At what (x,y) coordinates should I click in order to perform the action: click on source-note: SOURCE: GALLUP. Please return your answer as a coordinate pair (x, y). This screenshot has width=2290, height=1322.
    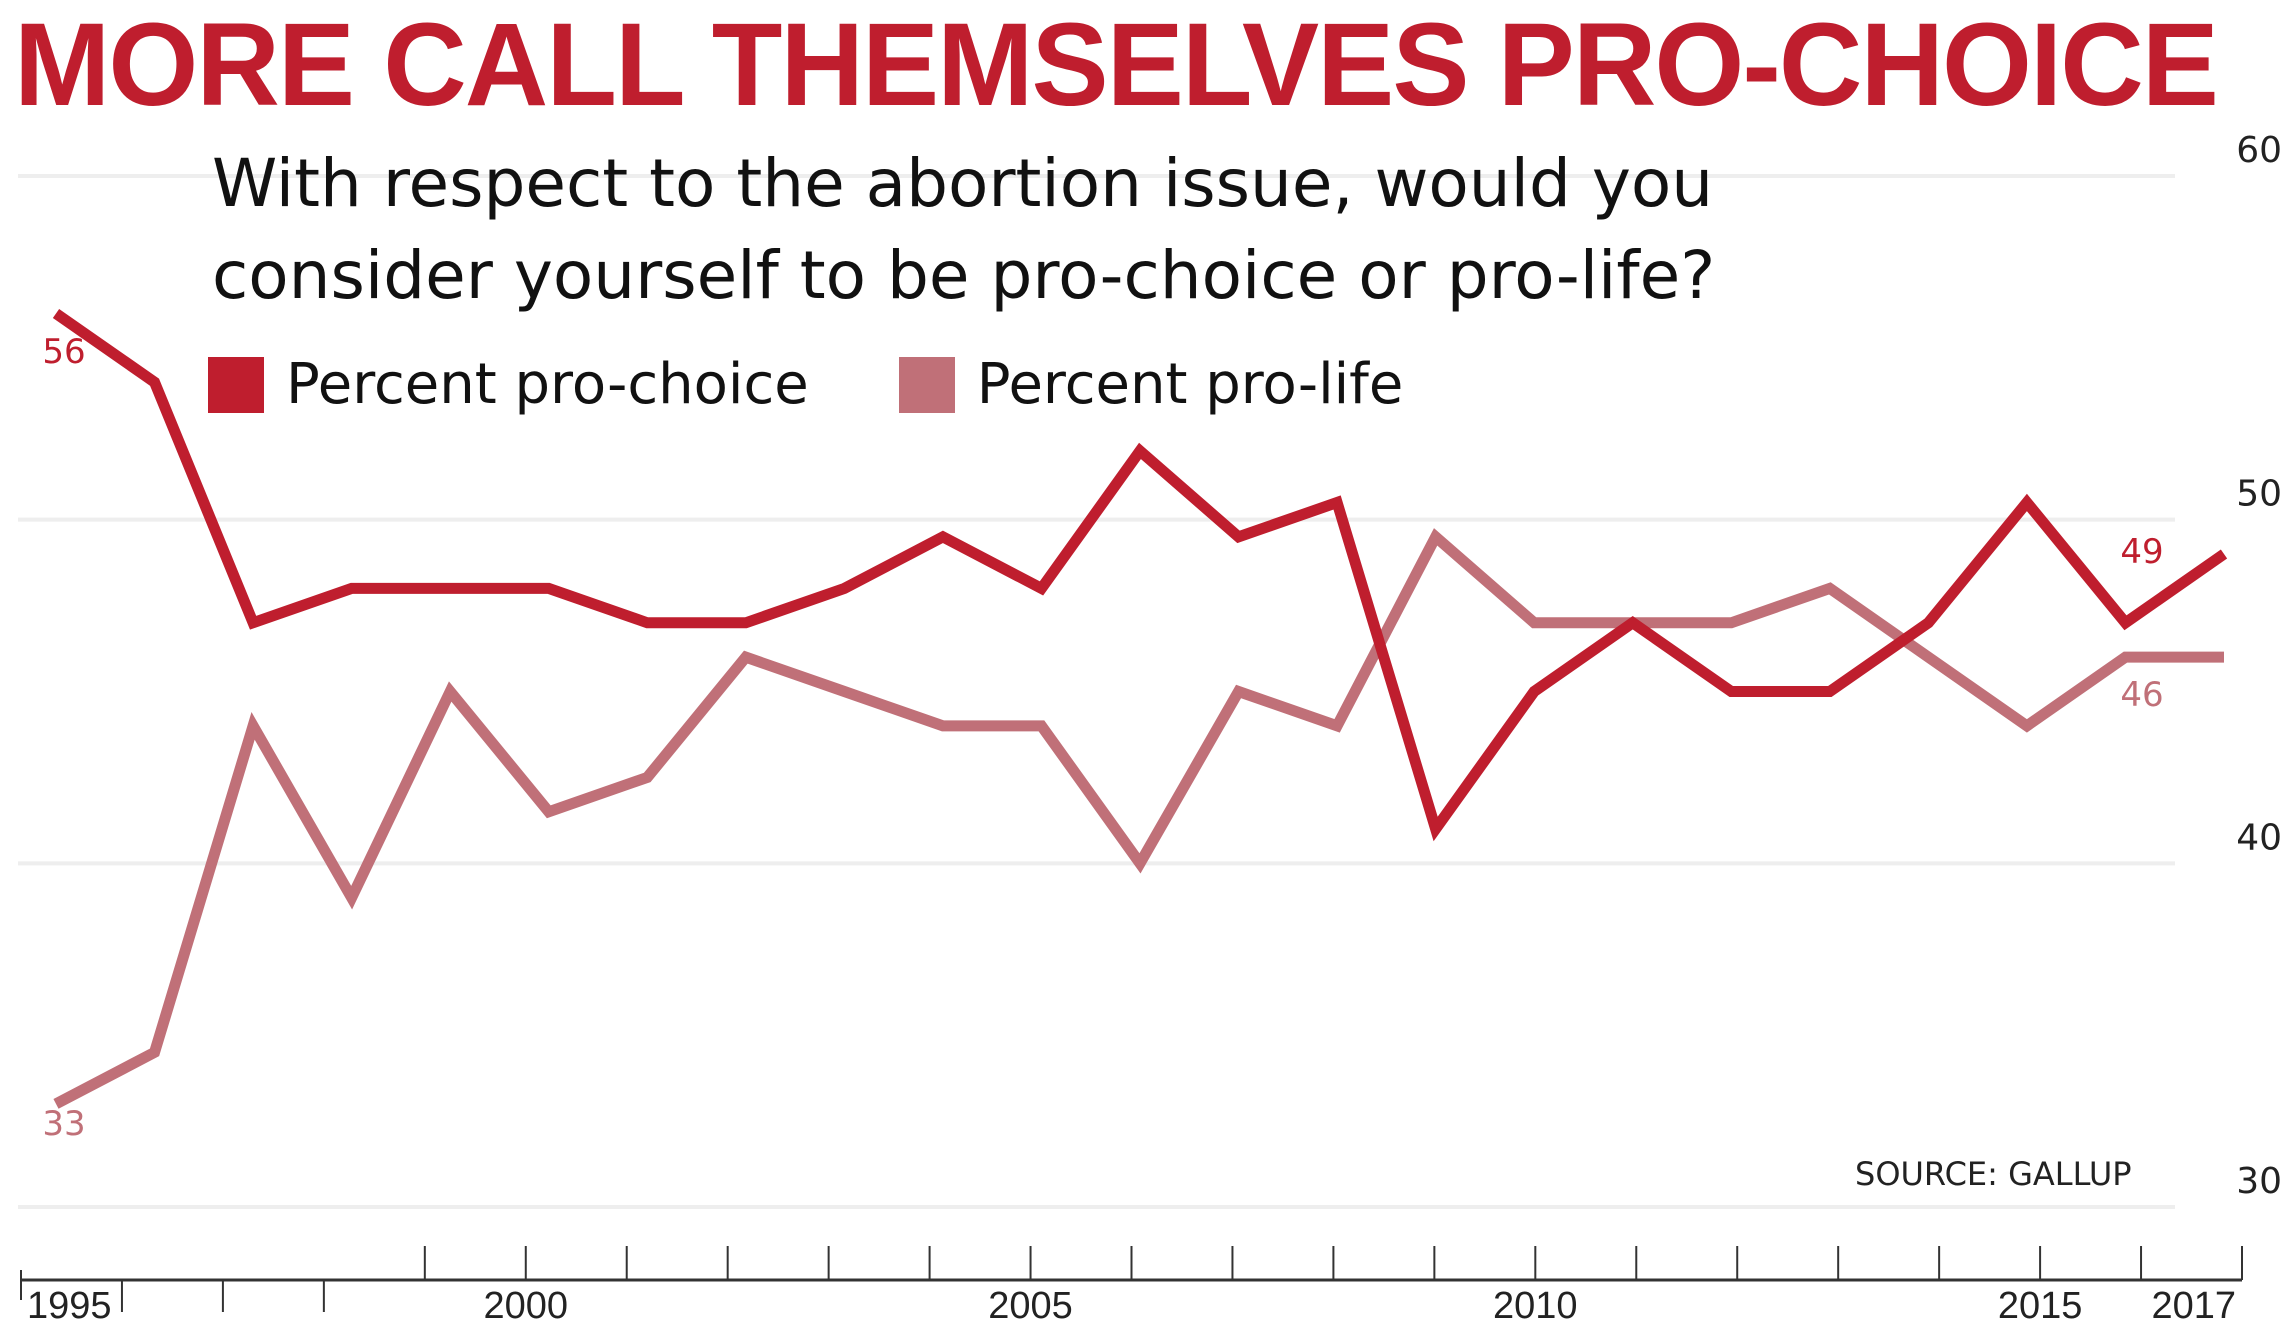
    Looking at the image, I should click on (1993, 1174).